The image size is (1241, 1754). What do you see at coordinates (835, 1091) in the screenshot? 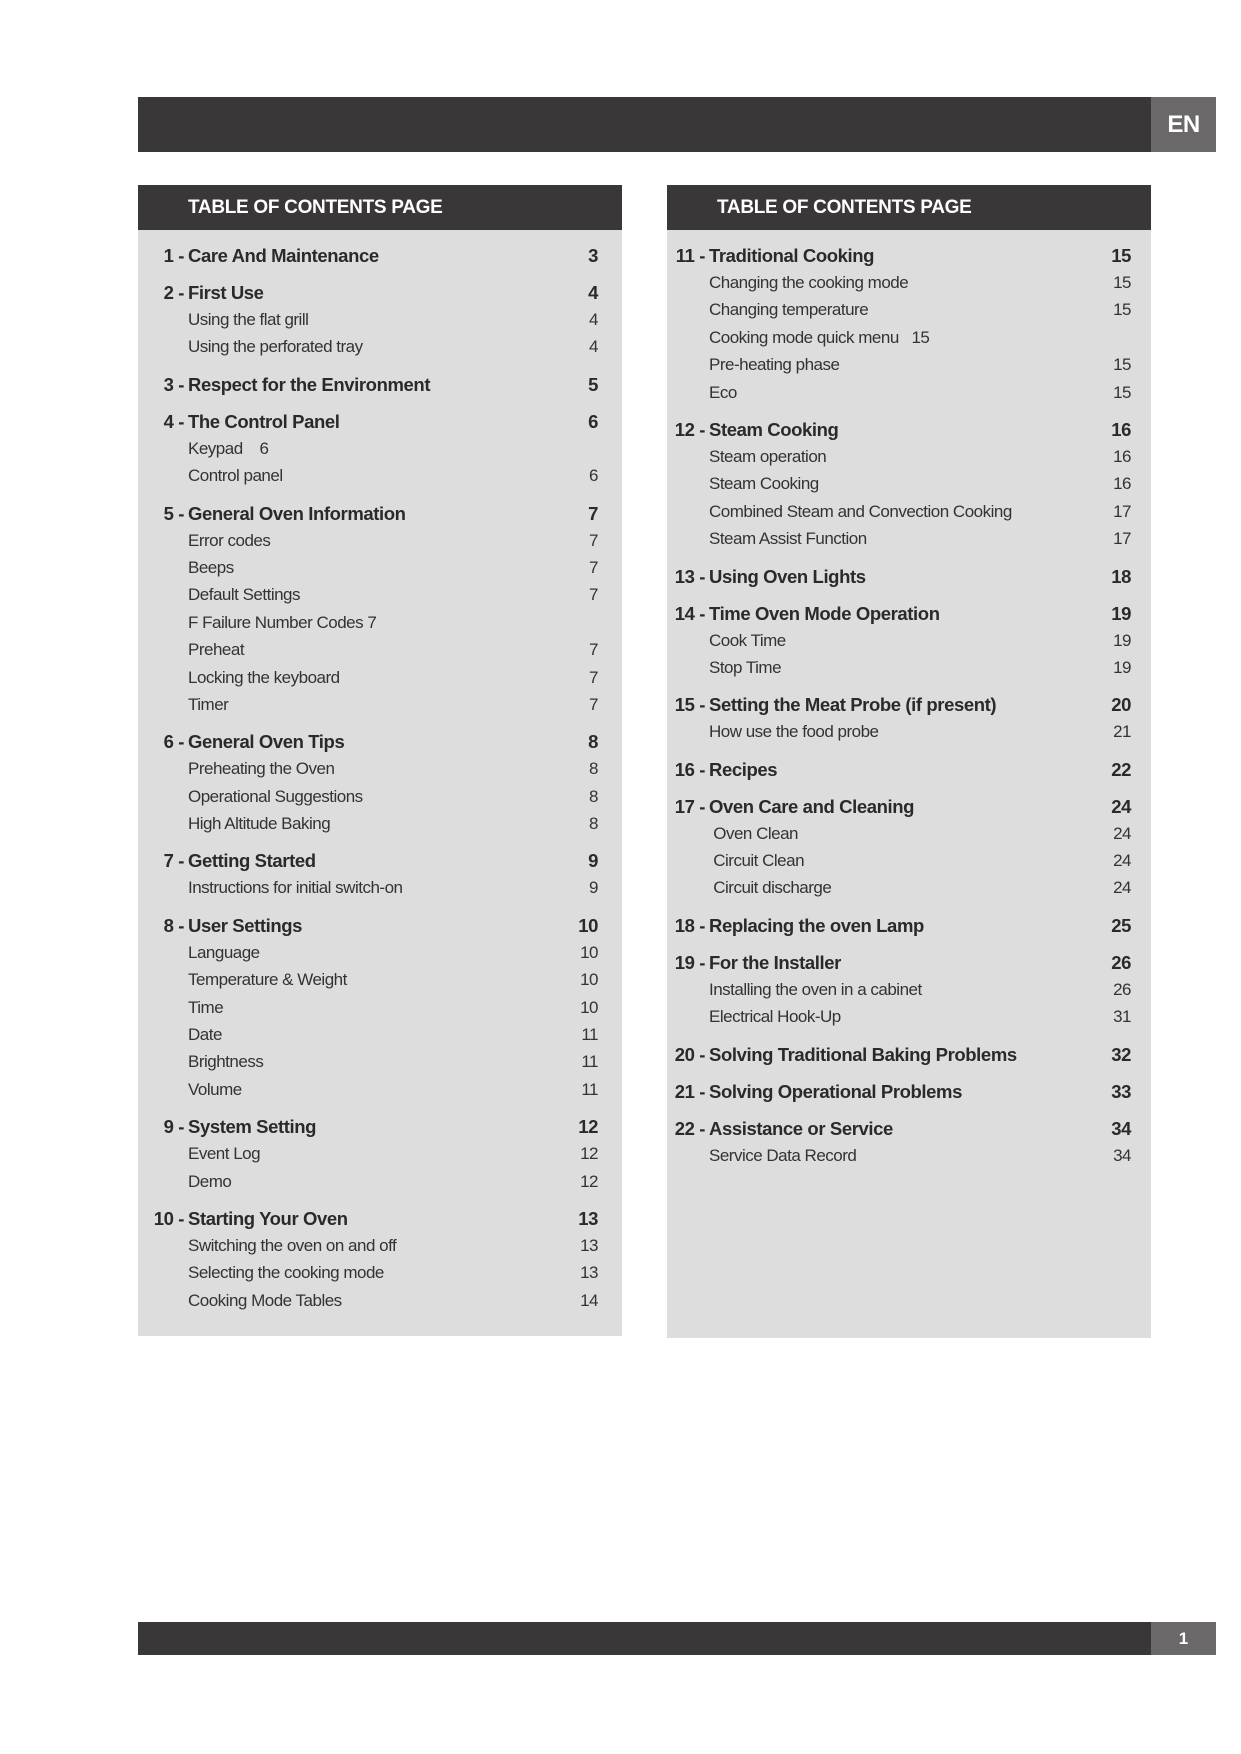
I see `chapter-title: Solving Operational Problems` at bounding box center [835, 1091].